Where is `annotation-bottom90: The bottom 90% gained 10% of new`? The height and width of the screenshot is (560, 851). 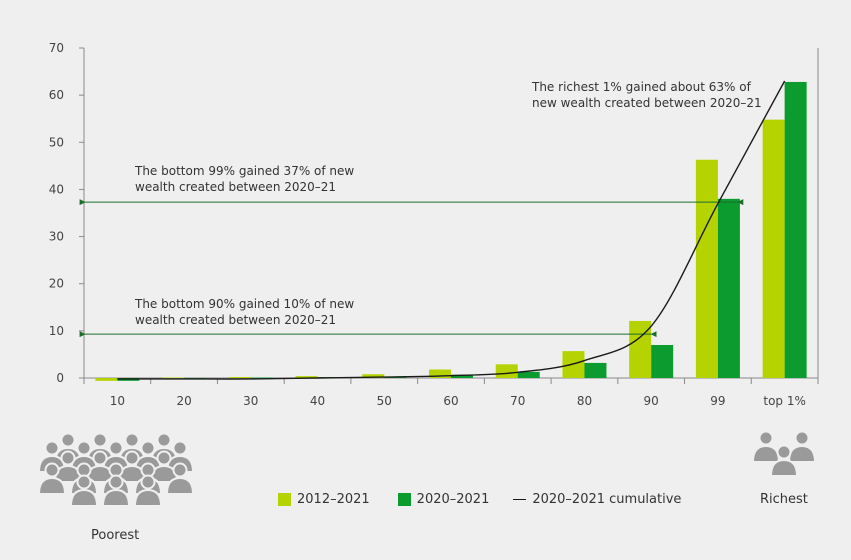
annotation-bottom90: The bottom 90% gained 10% of new is located at coordinates (244, 304).